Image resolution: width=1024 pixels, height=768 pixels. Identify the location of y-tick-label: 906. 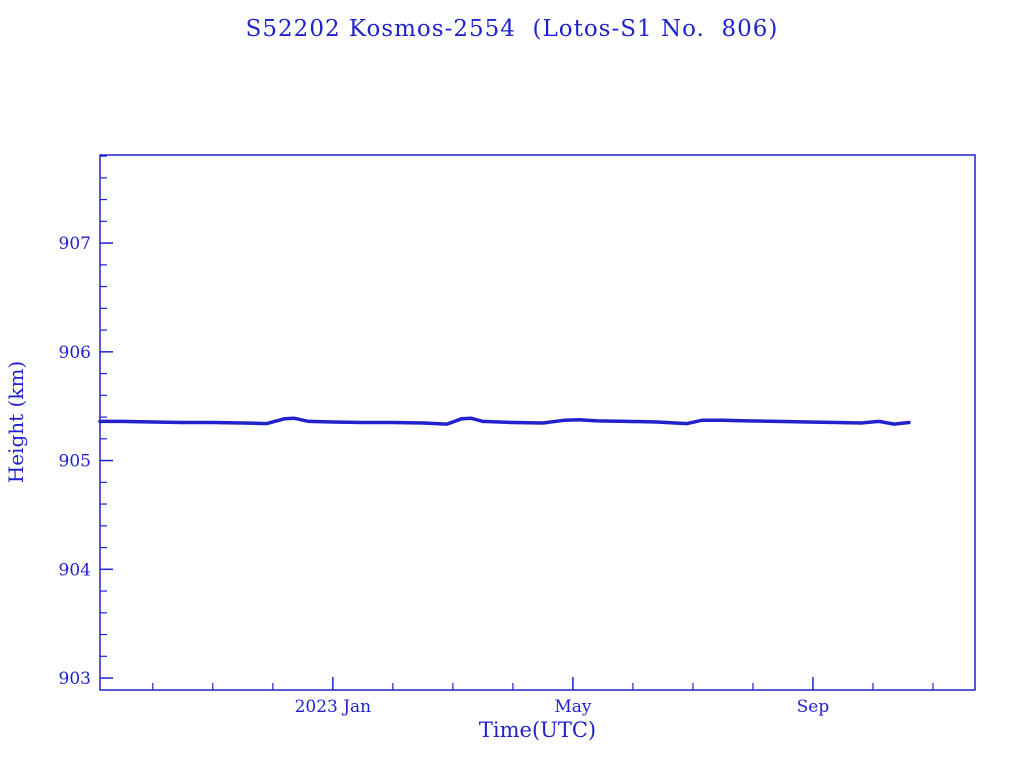
(75, 353).